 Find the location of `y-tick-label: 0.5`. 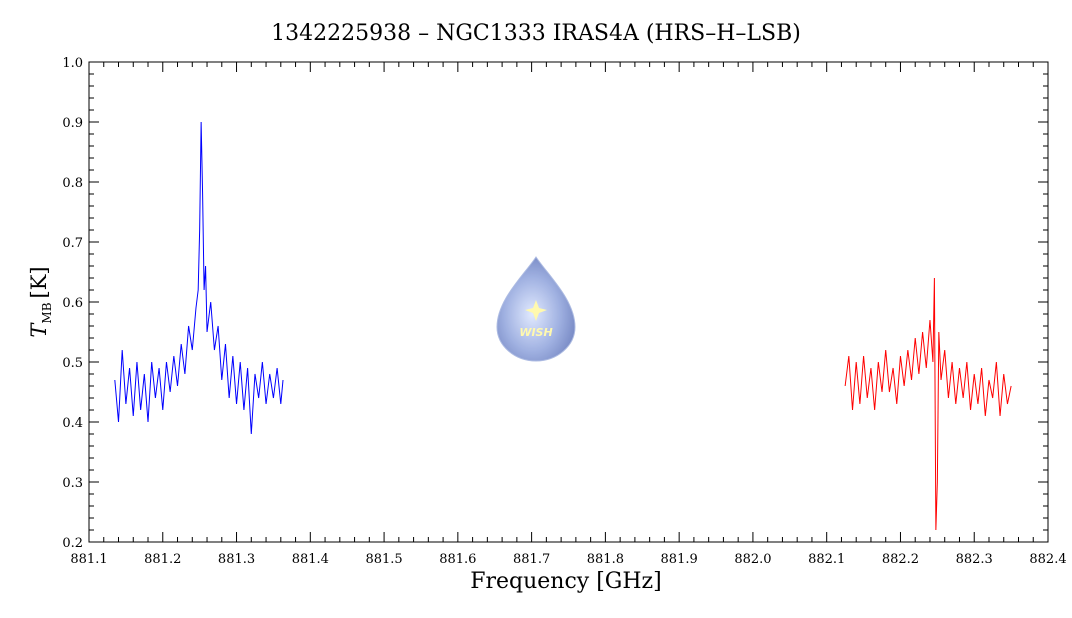

y-tick-label: 0.5 is located at coordinates (72, 363).